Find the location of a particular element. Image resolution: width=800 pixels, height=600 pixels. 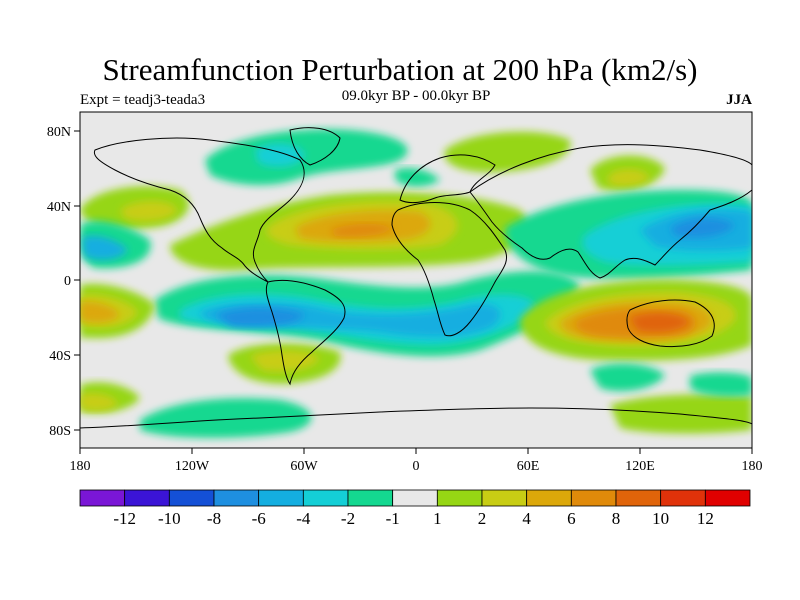

season-label: JJA is located at coordinates (739, 100).